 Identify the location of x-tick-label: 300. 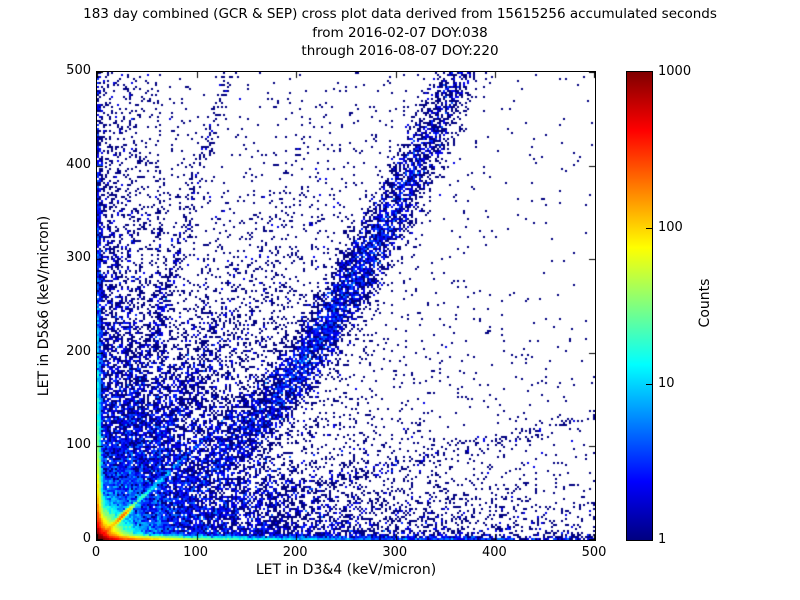
(395, 552).